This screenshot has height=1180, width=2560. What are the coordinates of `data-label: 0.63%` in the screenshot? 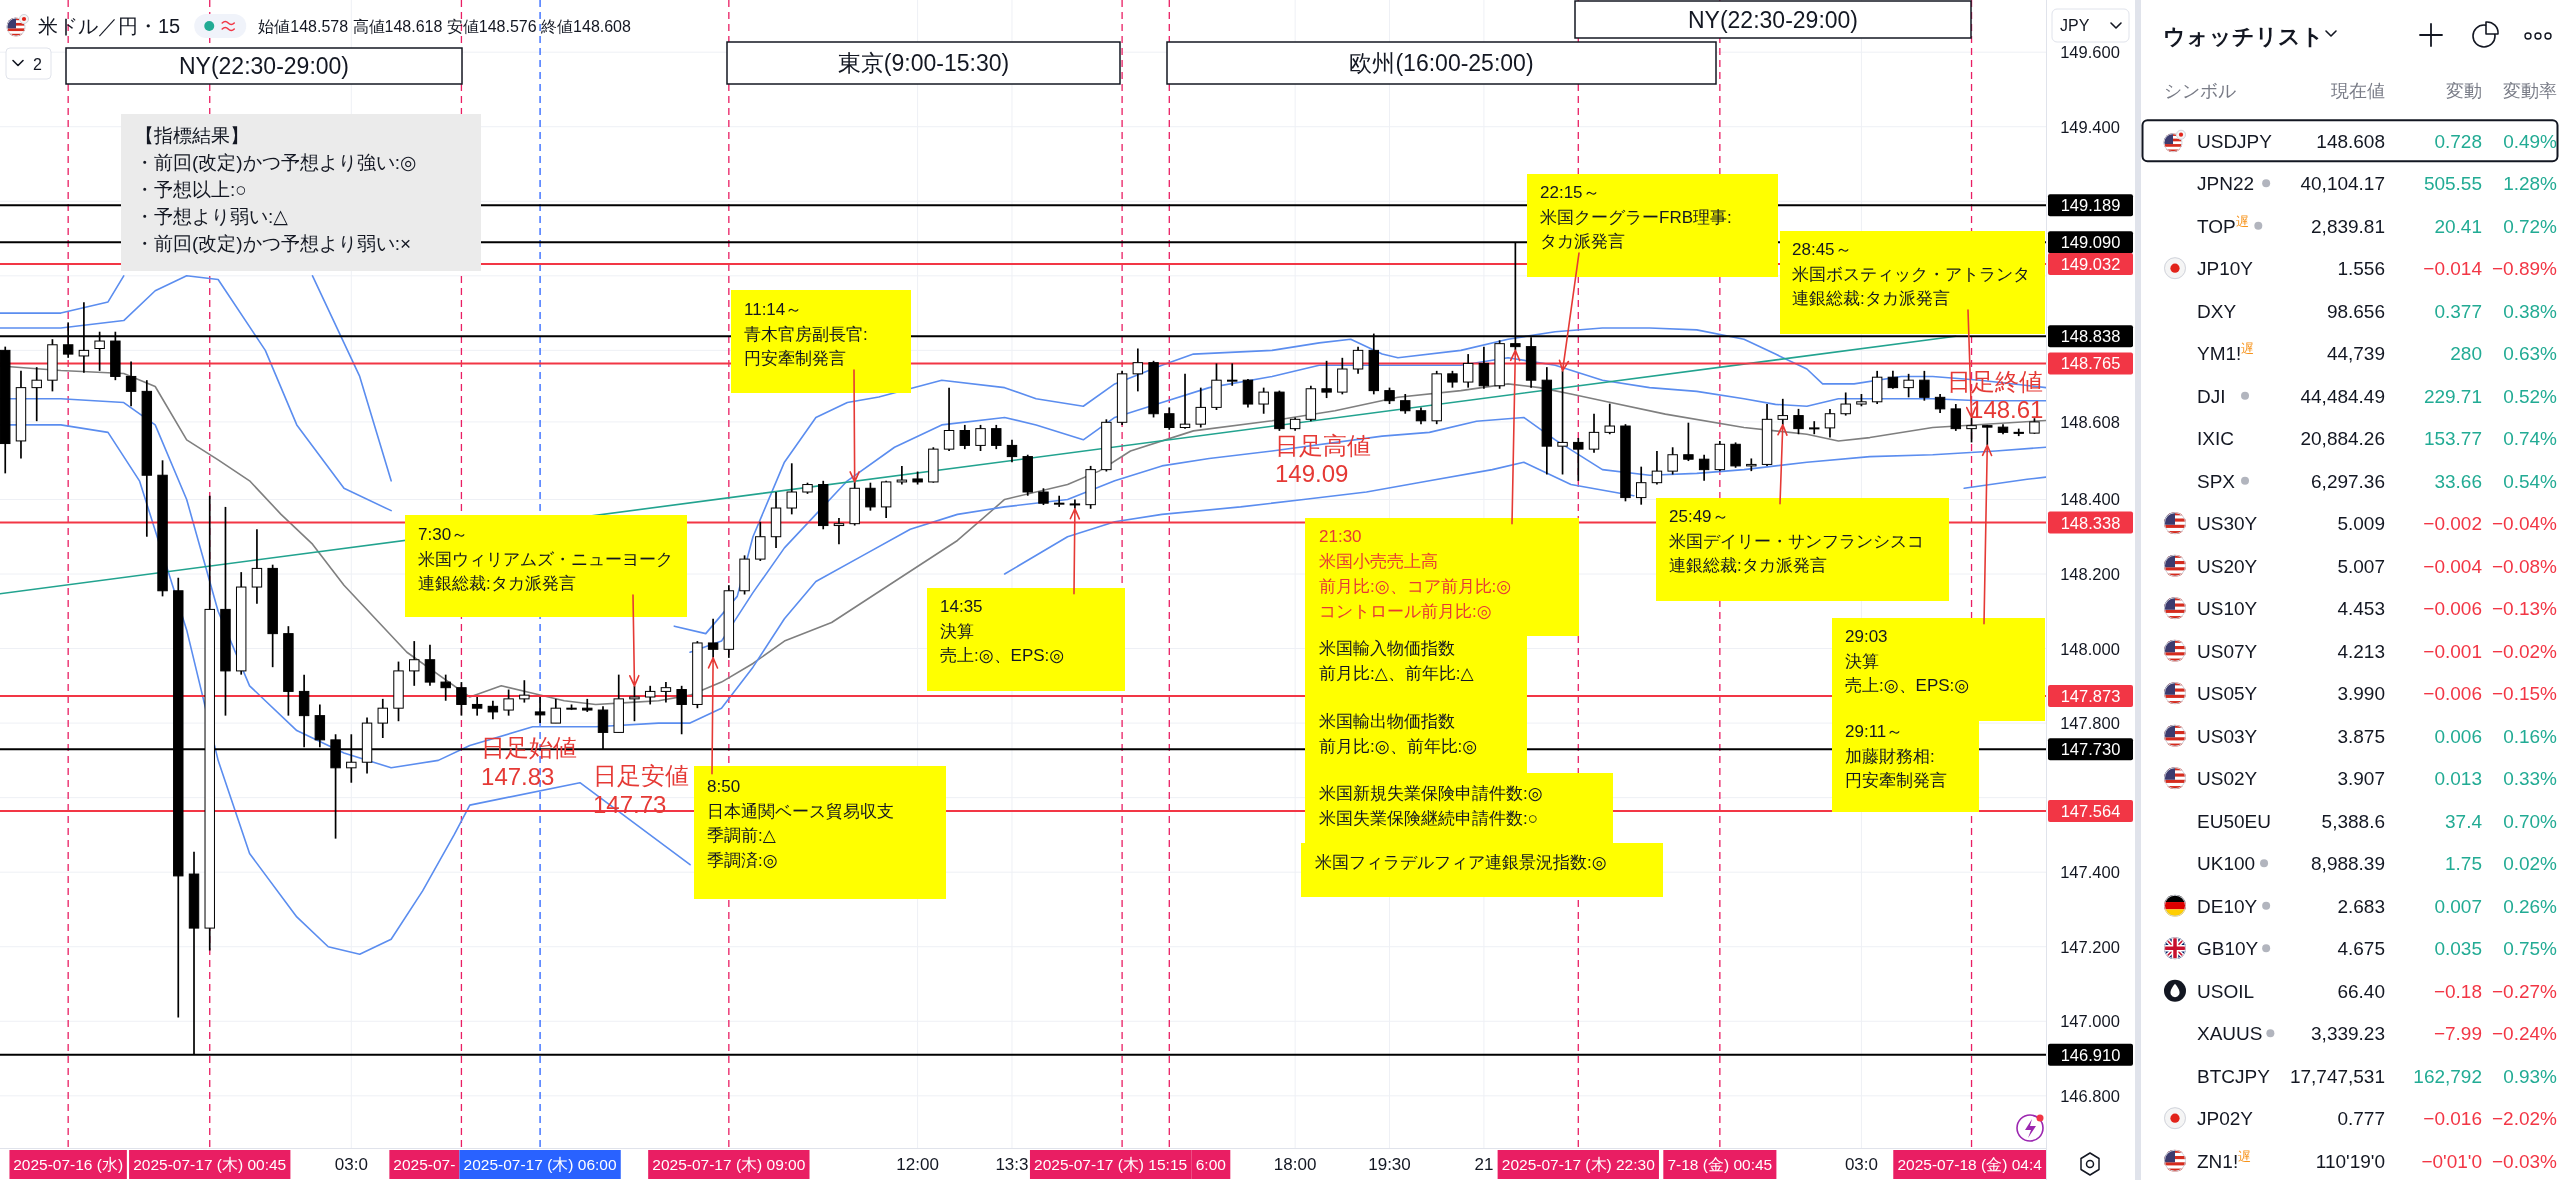 It's located at (2530, 354).